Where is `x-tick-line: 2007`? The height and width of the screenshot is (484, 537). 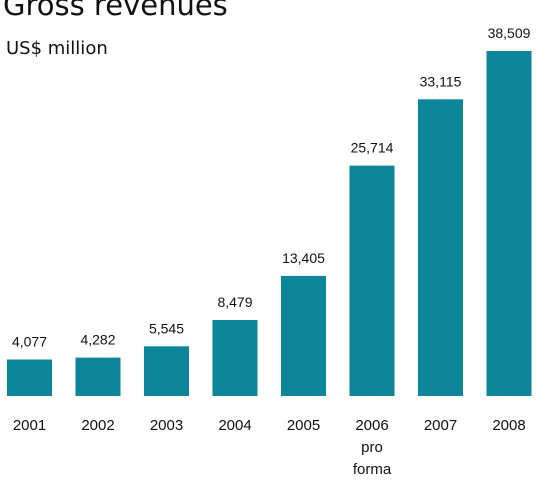 x-tick-line: 2007 is located at coordinates (440, 425).